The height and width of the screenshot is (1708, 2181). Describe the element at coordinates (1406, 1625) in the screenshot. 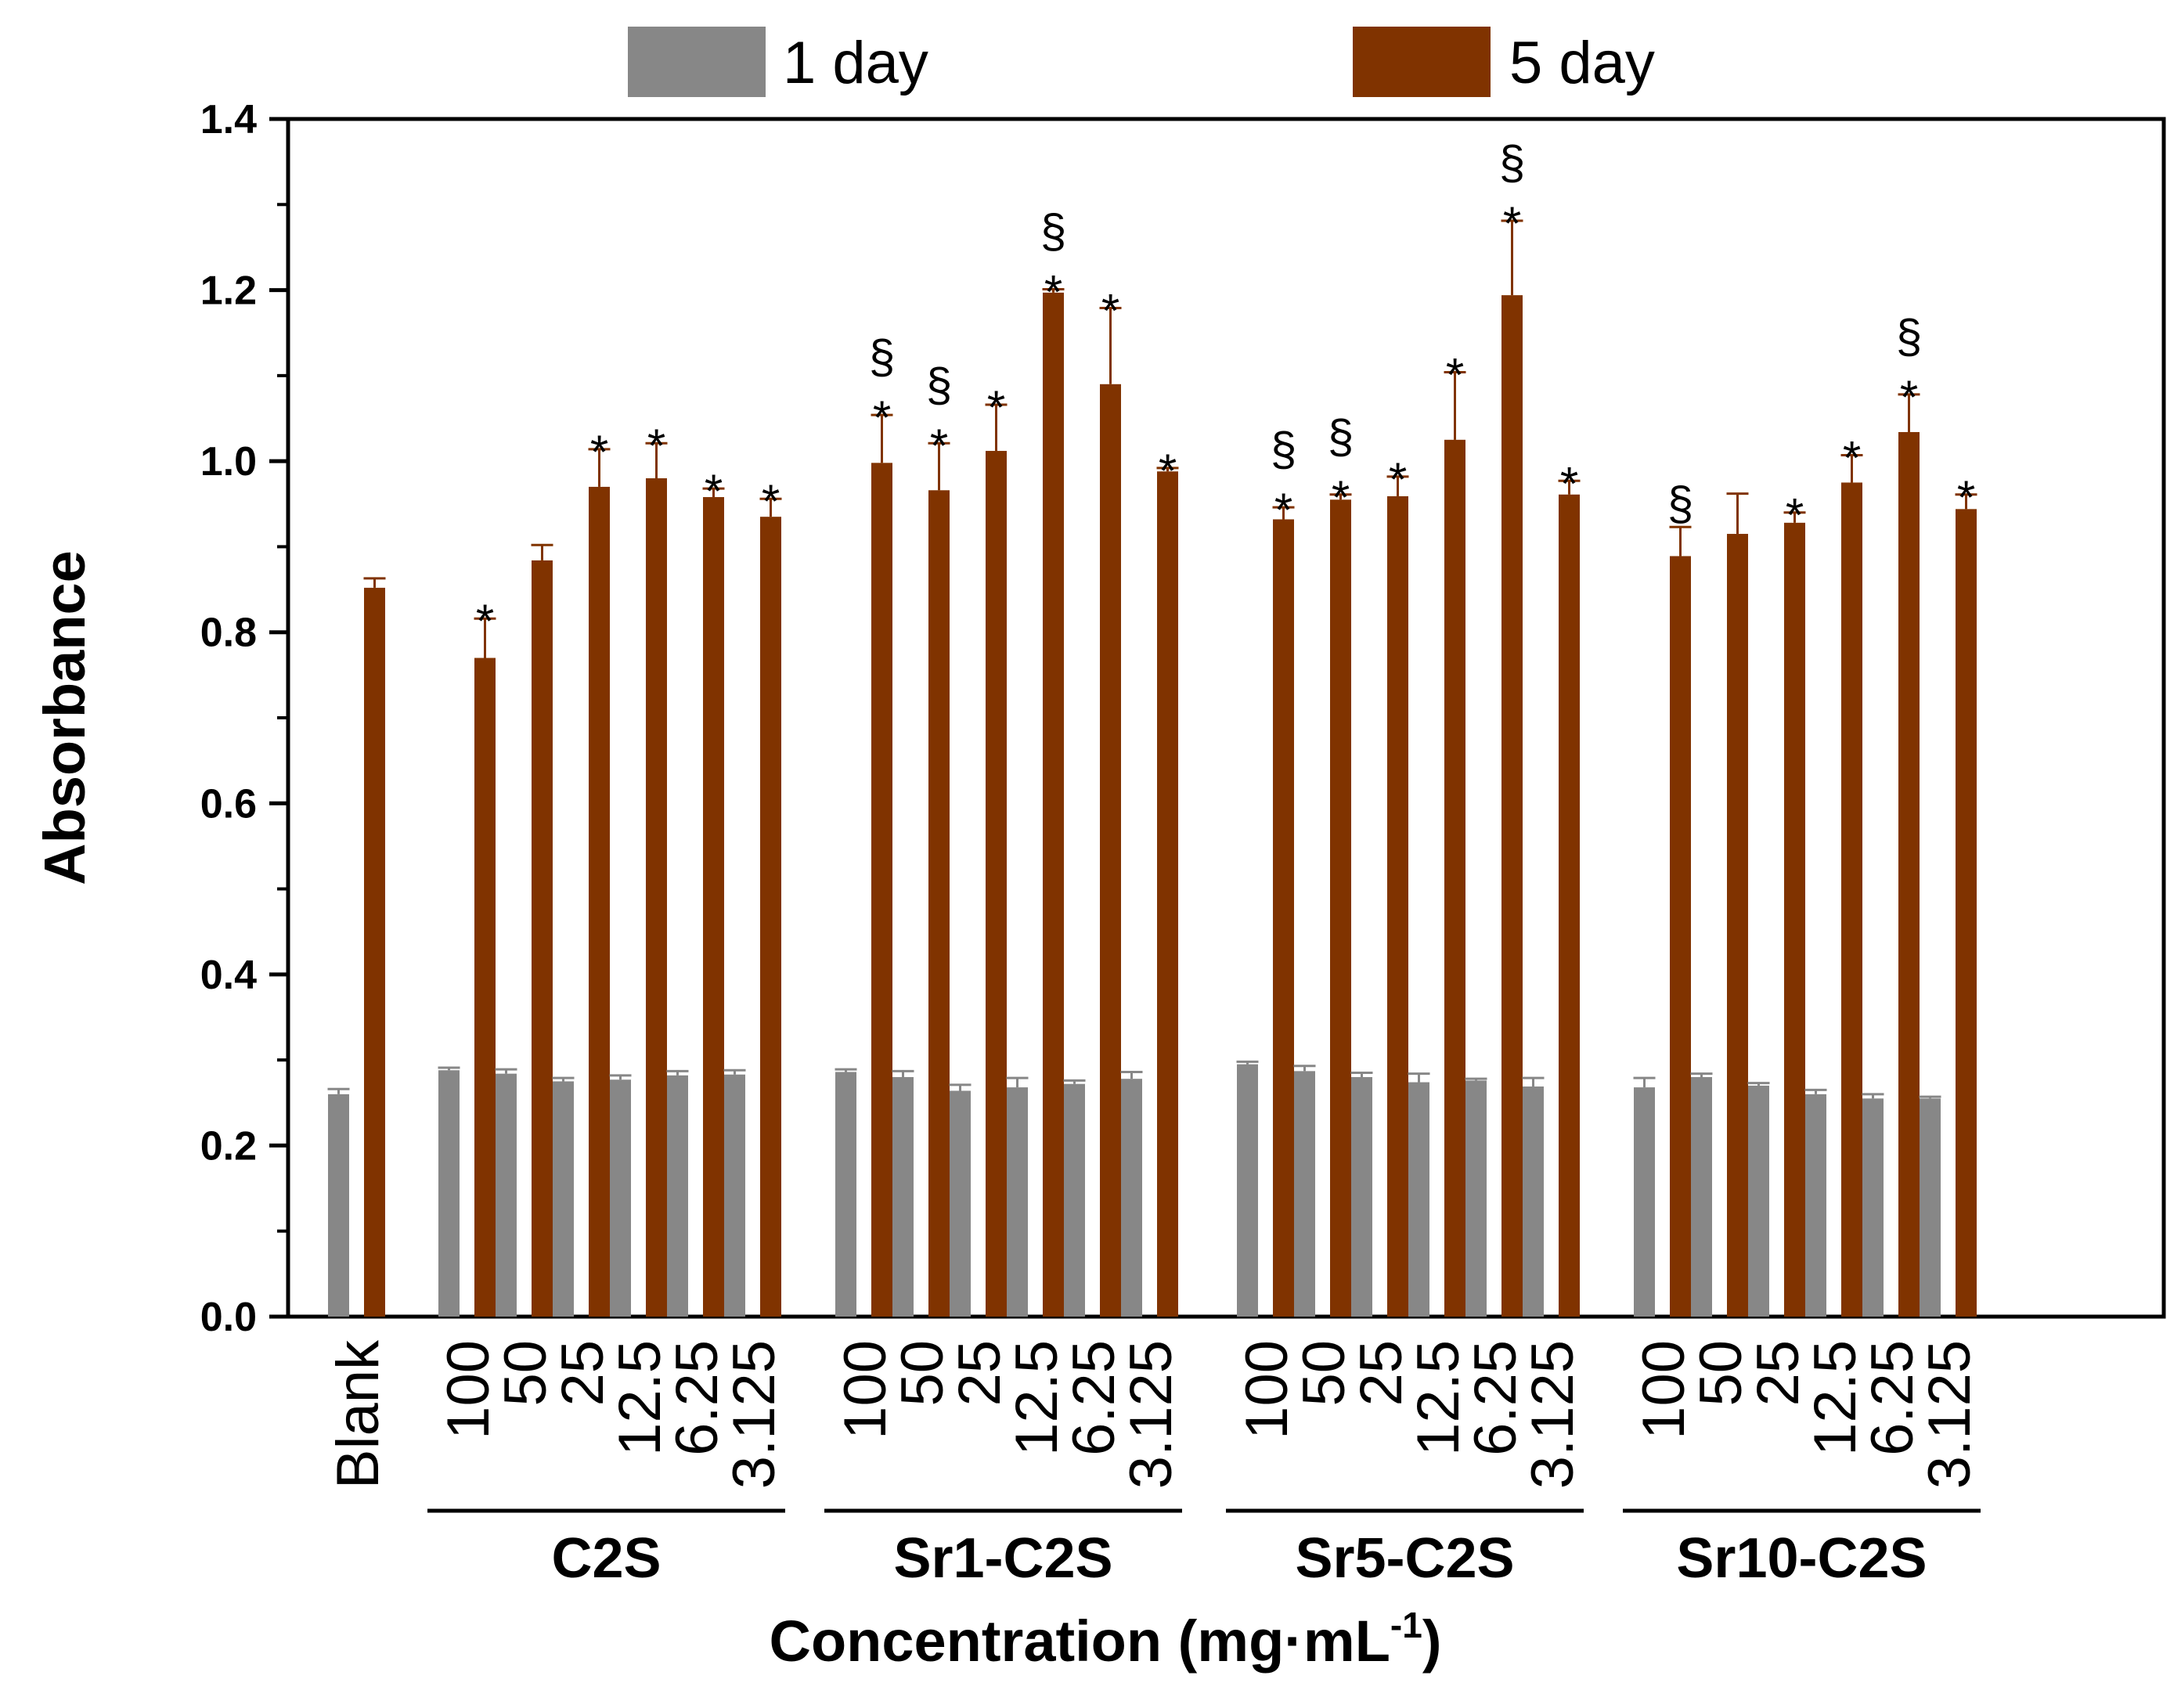

I see `x-axis-title-superscript: -1` at that location.